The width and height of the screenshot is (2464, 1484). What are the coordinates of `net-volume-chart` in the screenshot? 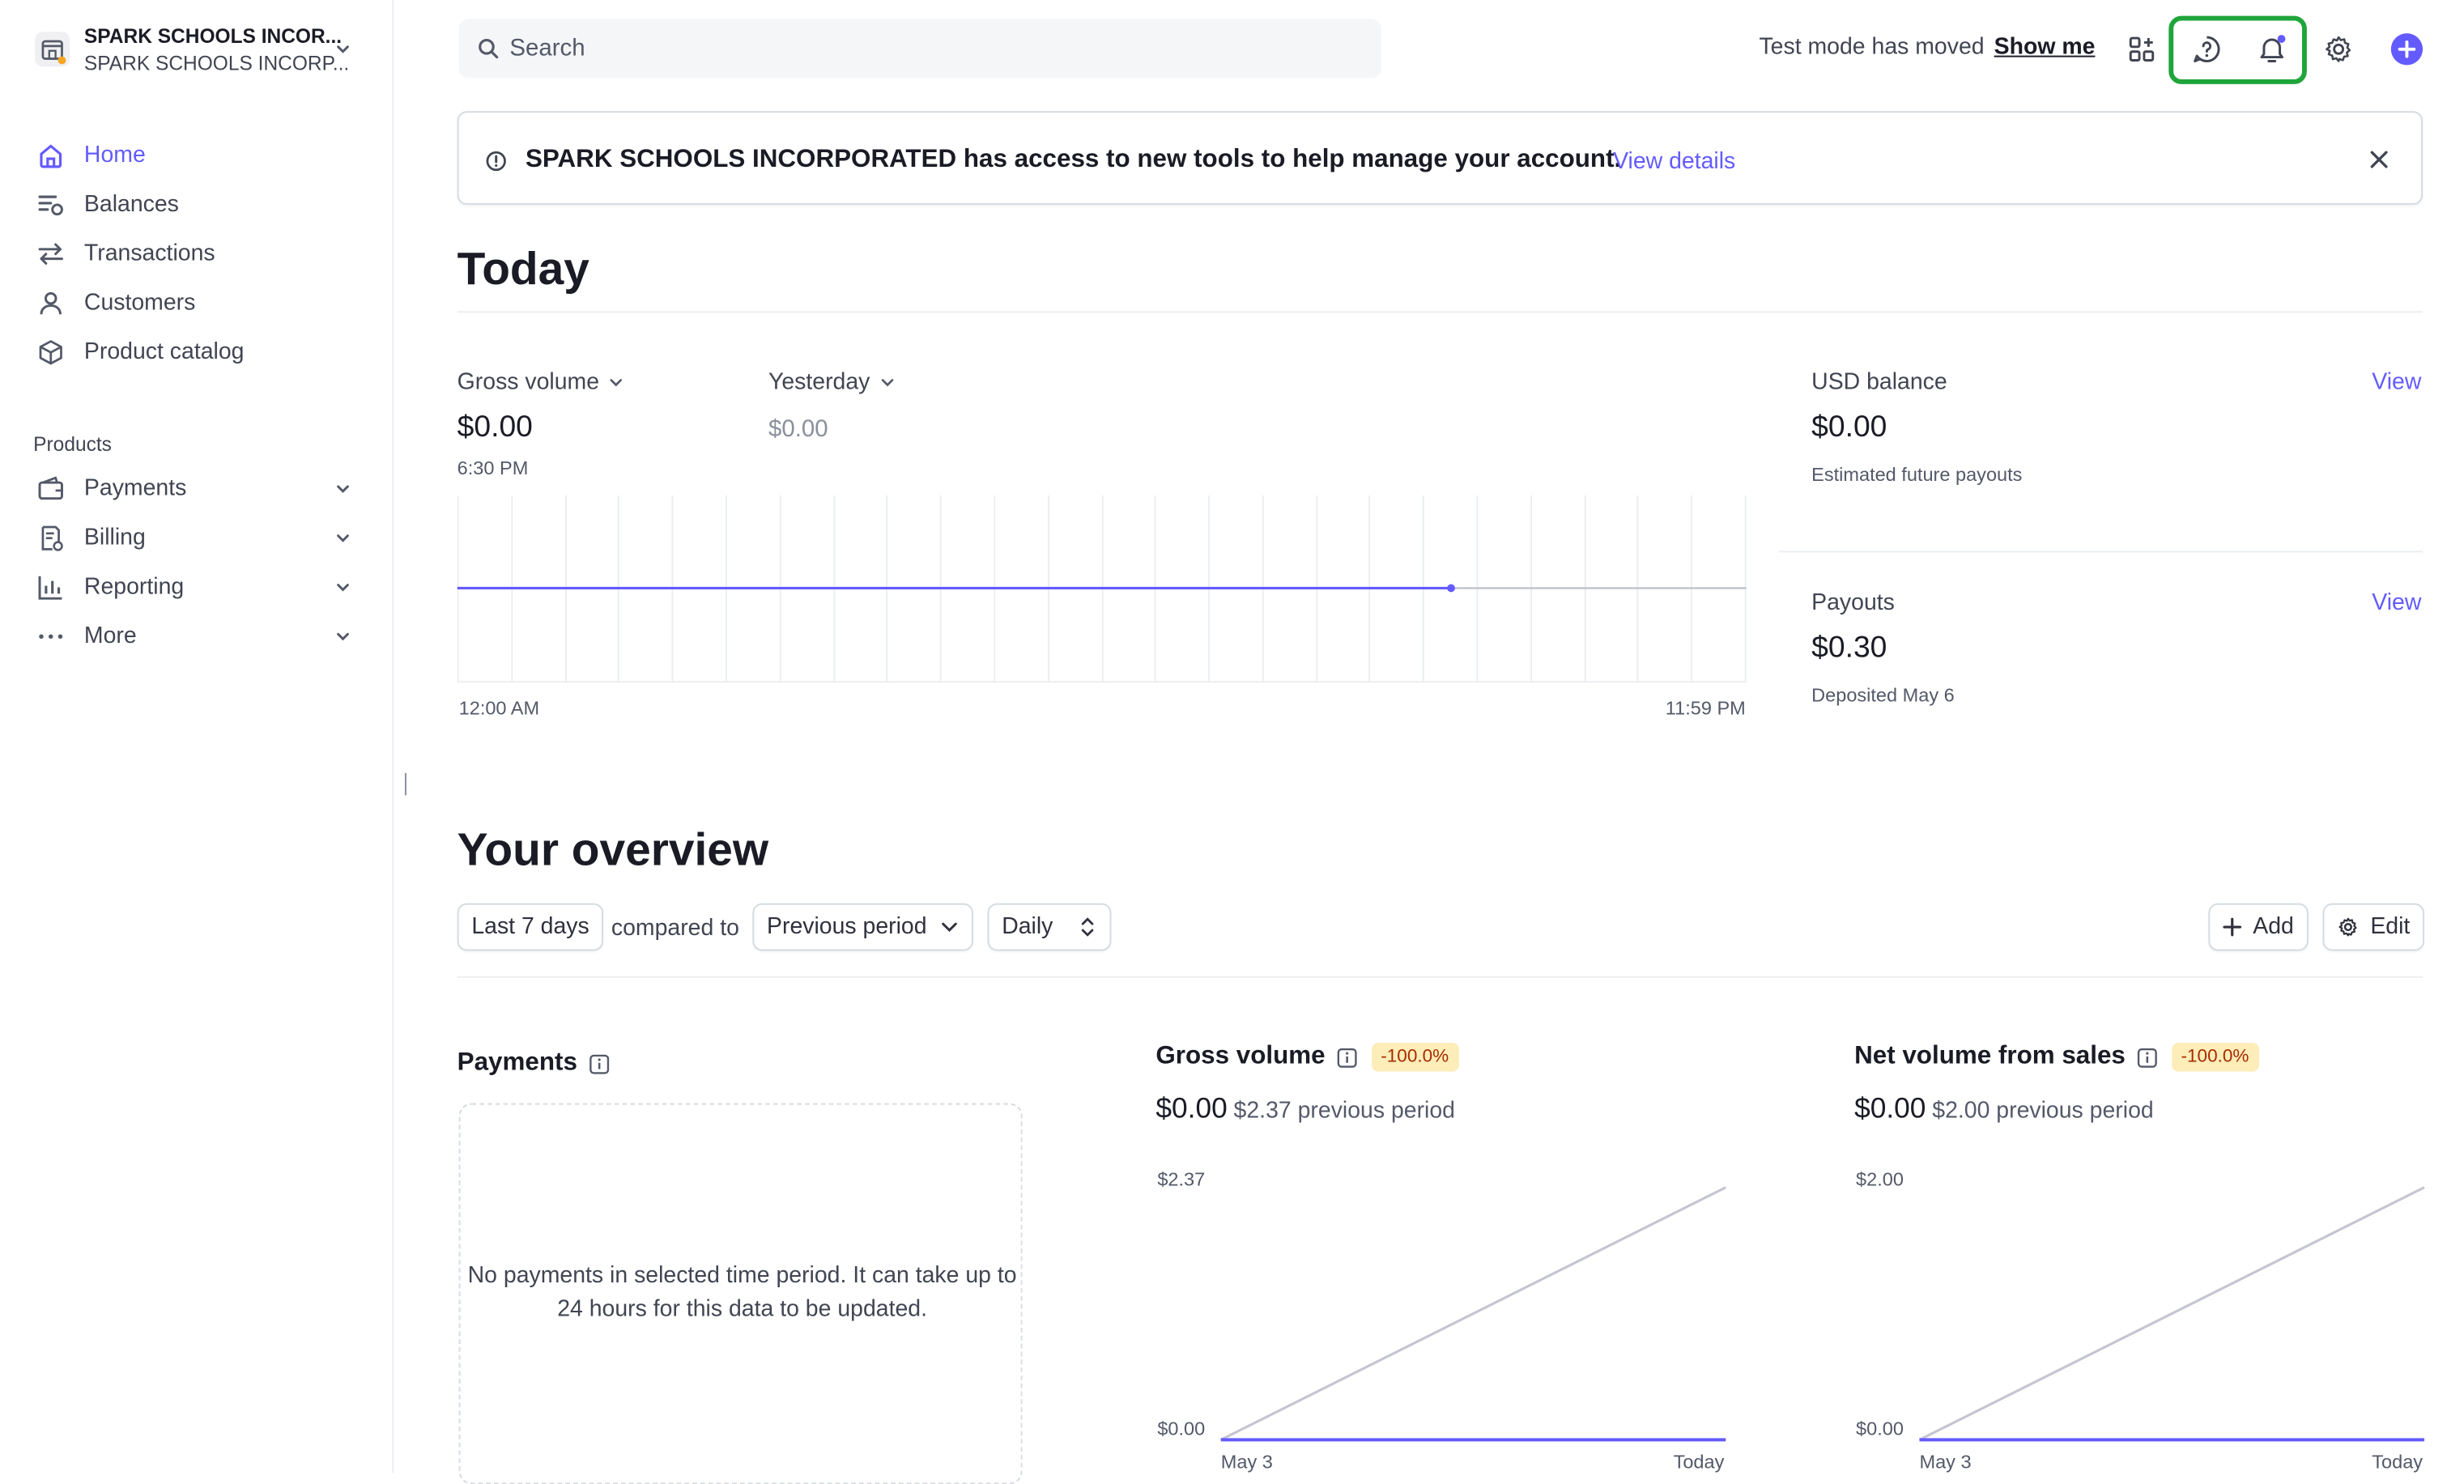 It's located at (2171, 1314).